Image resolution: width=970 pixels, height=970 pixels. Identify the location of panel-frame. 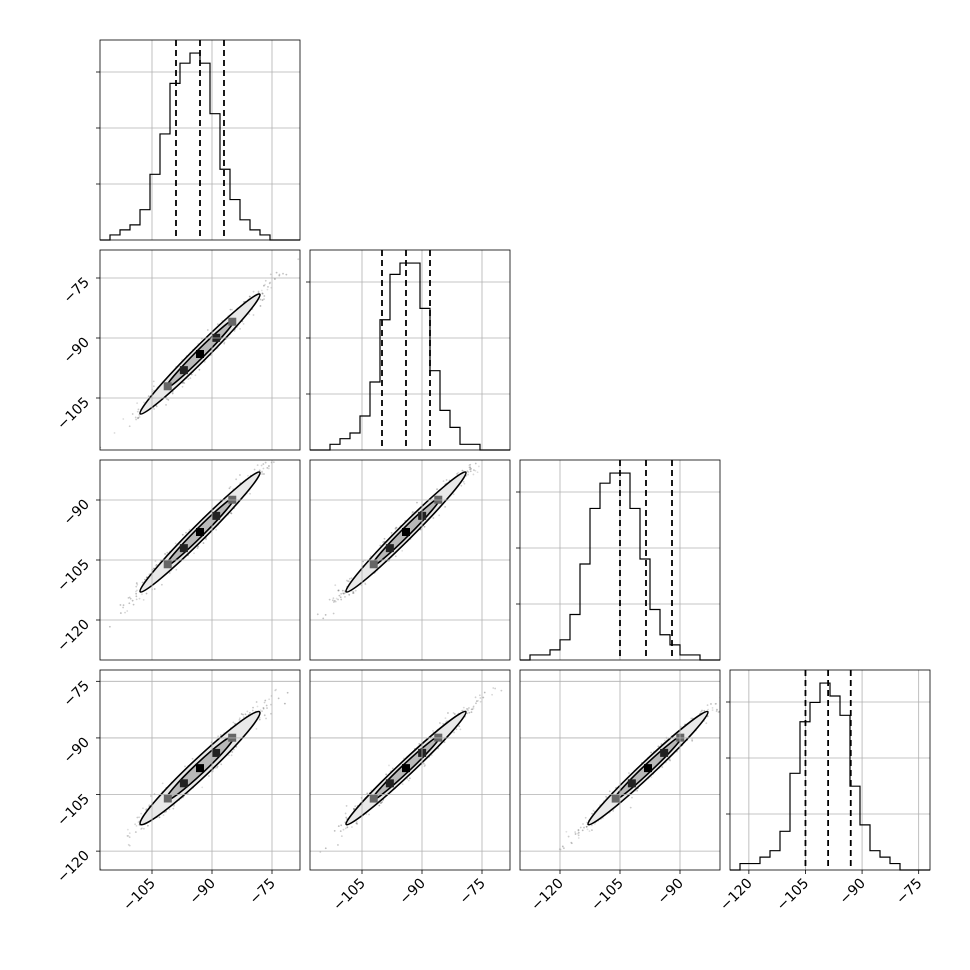
(830, 770).